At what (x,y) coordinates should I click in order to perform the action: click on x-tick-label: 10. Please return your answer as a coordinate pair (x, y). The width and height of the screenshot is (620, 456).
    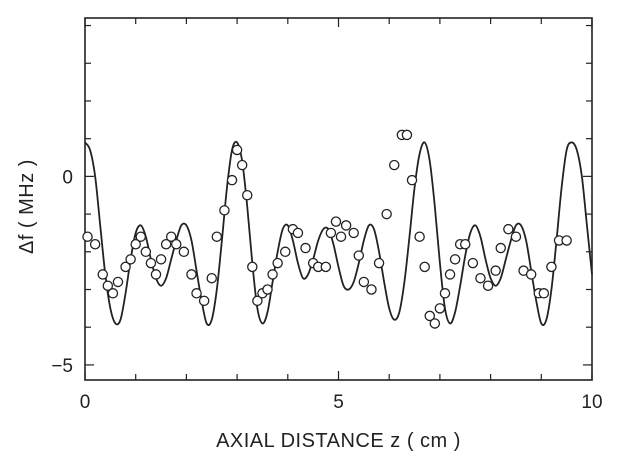
    Looking at the image, I should click on (591, 402).